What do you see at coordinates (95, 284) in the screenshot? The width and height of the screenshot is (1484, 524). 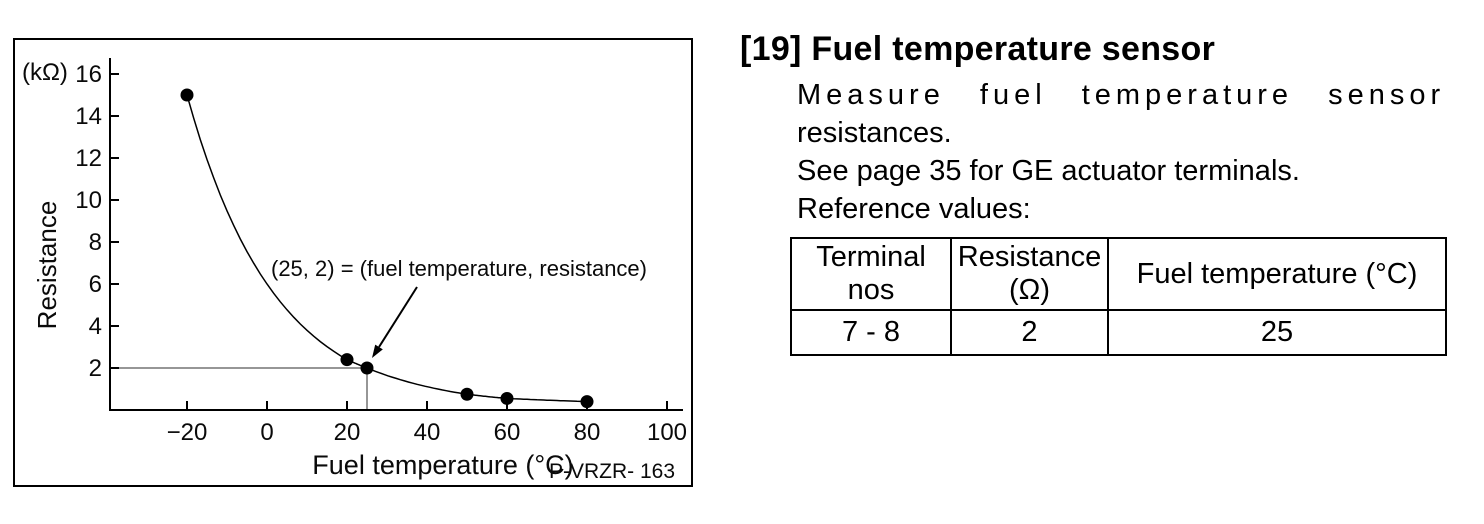 I see `y-tick-label: 6` at bounding box center [95, 284].